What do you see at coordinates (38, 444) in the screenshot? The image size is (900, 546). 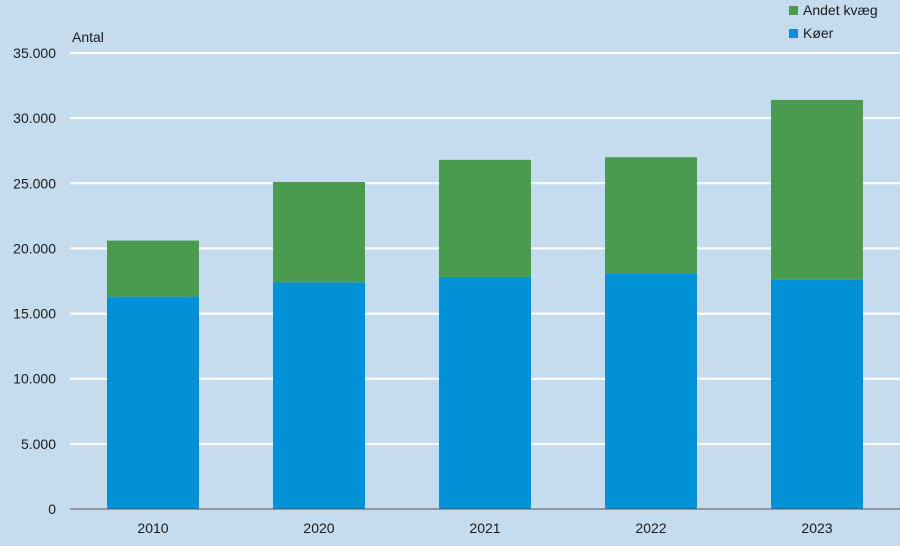 I see `y-tick-label: 5.000` at bounding box center [38, 444].